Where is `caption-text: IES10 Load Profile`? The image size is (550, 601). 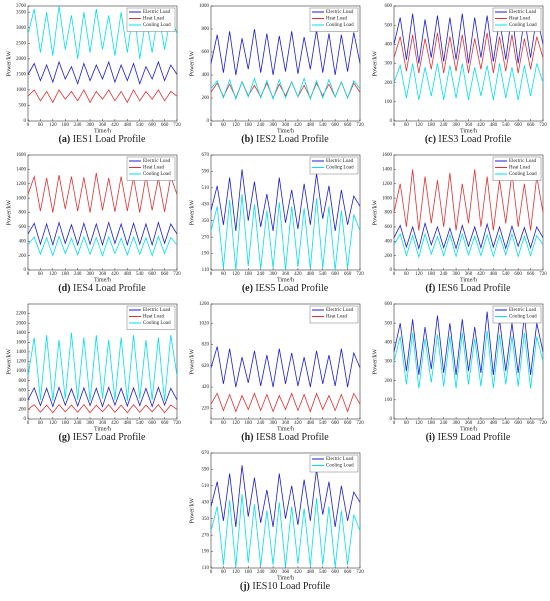 caption-text: IES10 Load Profile is located at coordinates (291, 586).